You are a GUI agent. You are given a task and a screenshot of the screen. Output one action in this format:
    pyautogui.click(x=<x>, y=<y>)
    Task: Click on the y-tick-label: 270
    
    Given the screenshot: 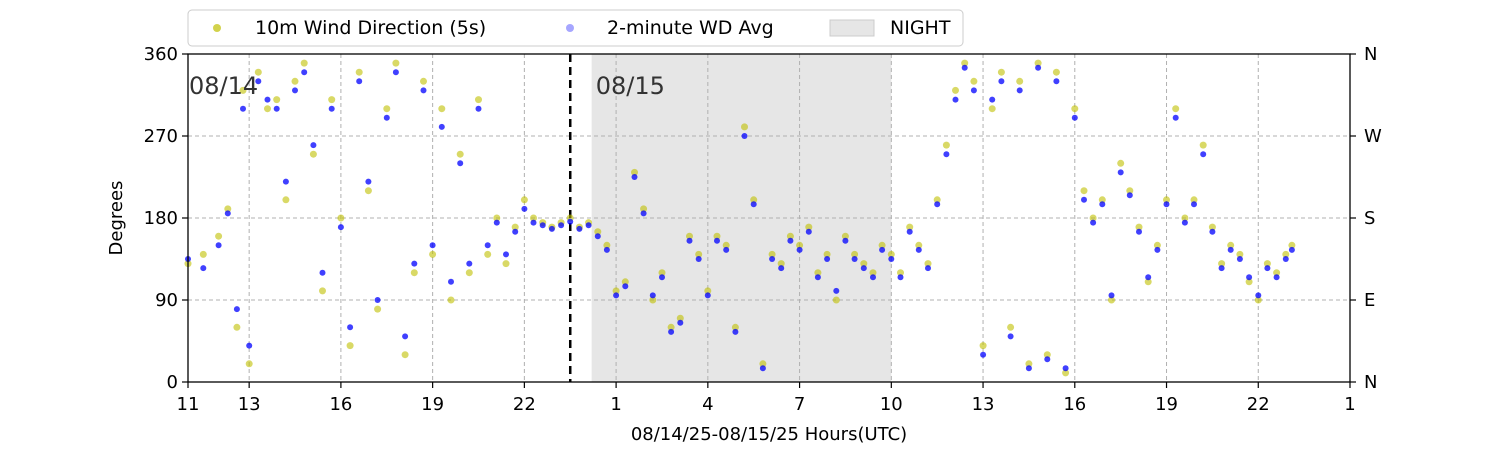 What is the action you would take?
    pyautogui.click(x=161, y=136)
    